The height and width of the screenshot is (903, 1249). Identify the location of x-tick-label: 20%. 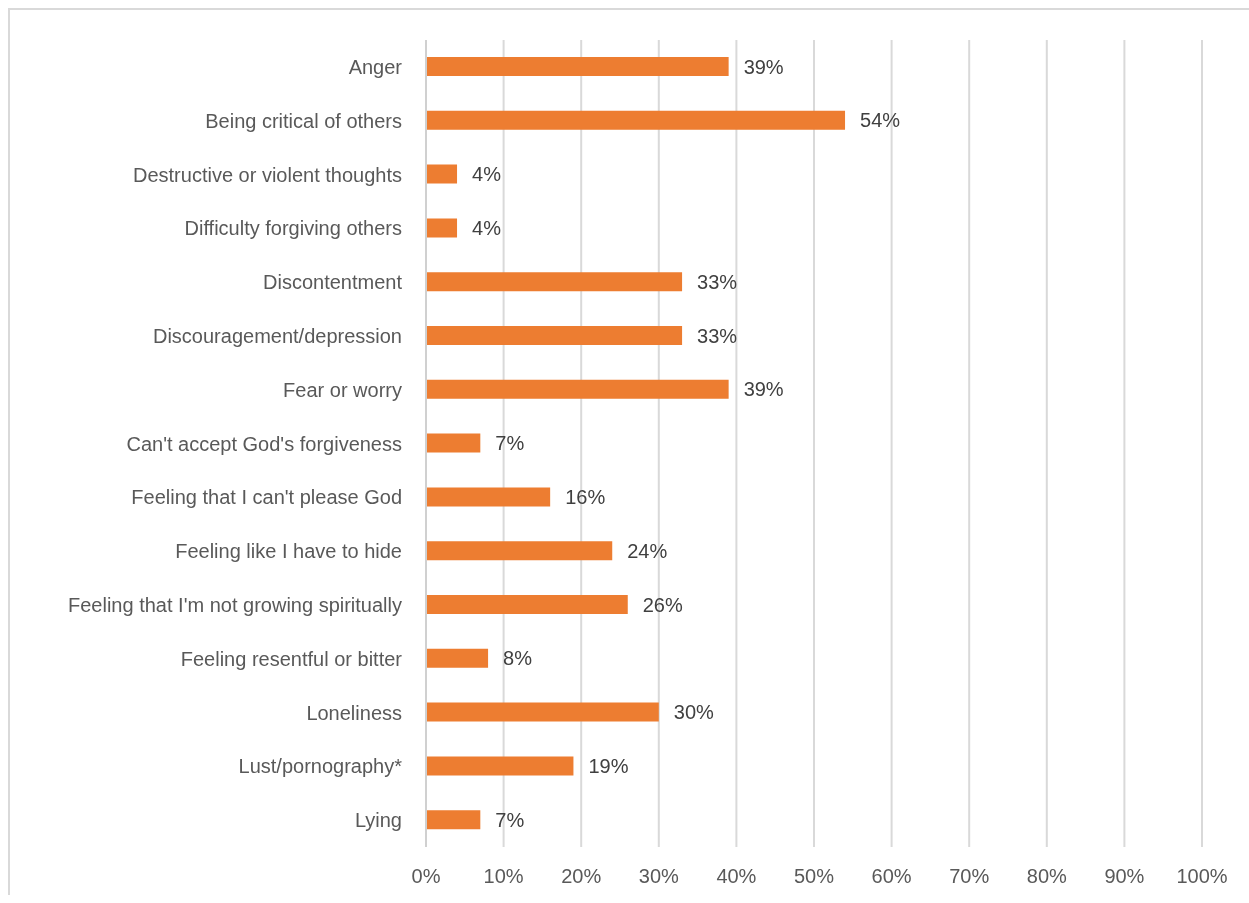
(581, 876).